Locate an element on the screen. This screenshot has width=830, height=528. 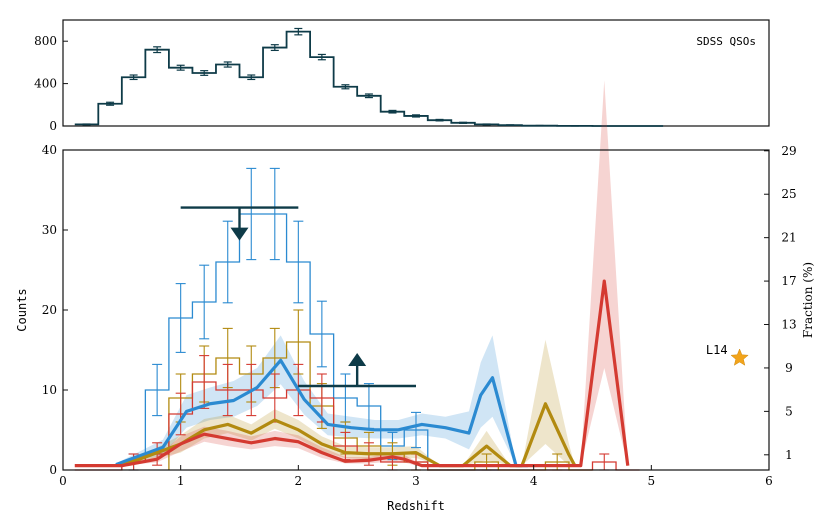
top-y-tick-label: 800 is located at coordinates (45, 41).